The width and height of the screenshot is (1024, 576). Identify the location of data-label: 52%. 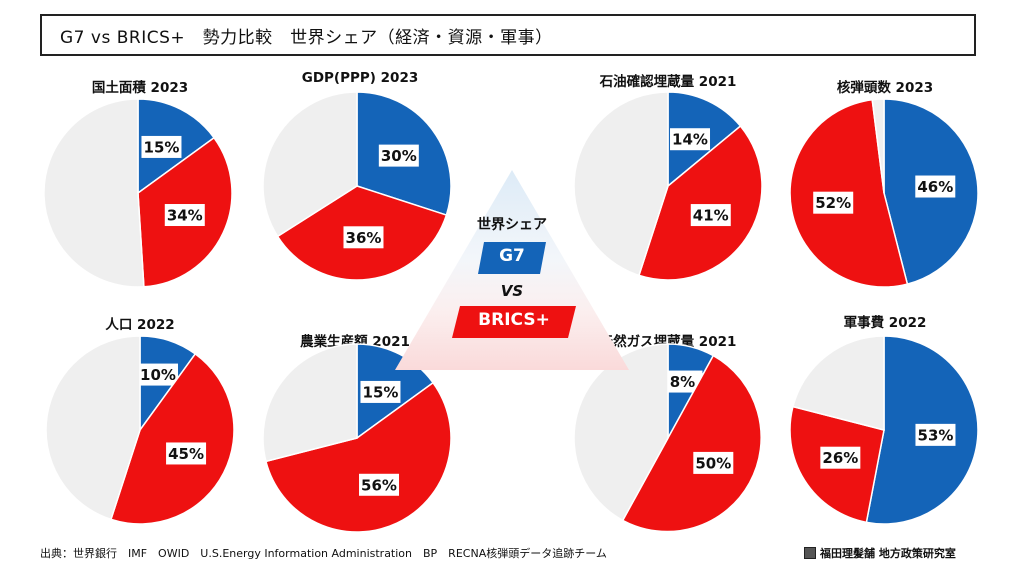
(833, 203).